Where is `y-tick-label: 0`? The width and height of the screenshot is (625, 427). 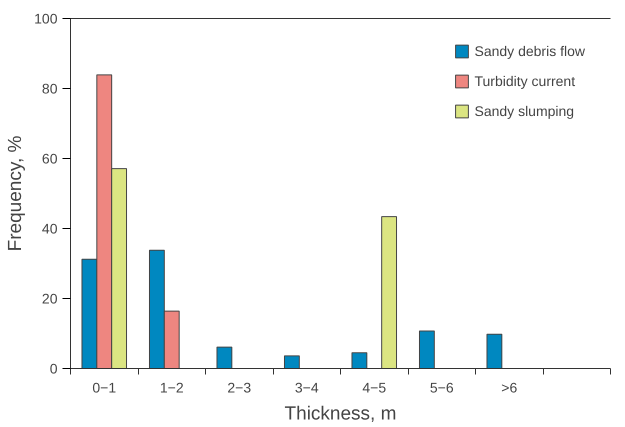 y-tick-label: 0 is located at coordinates (54, 368).